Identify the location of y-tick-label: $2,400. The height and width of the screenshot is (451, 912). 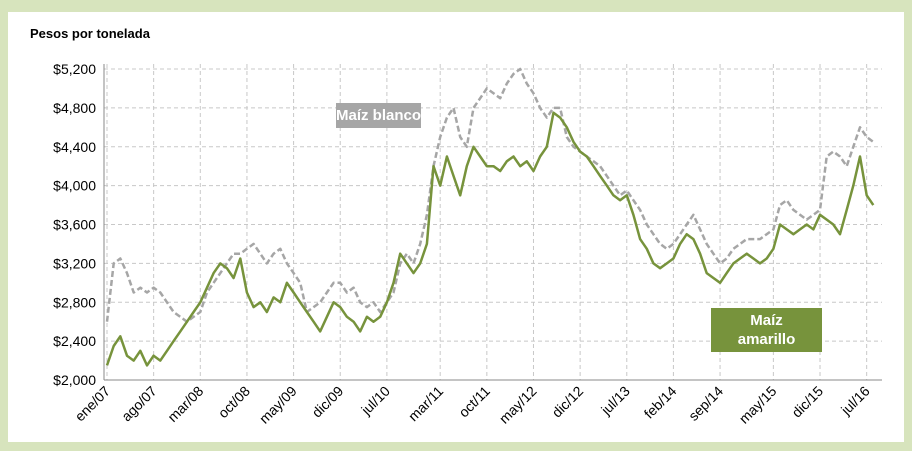
(74, 341).